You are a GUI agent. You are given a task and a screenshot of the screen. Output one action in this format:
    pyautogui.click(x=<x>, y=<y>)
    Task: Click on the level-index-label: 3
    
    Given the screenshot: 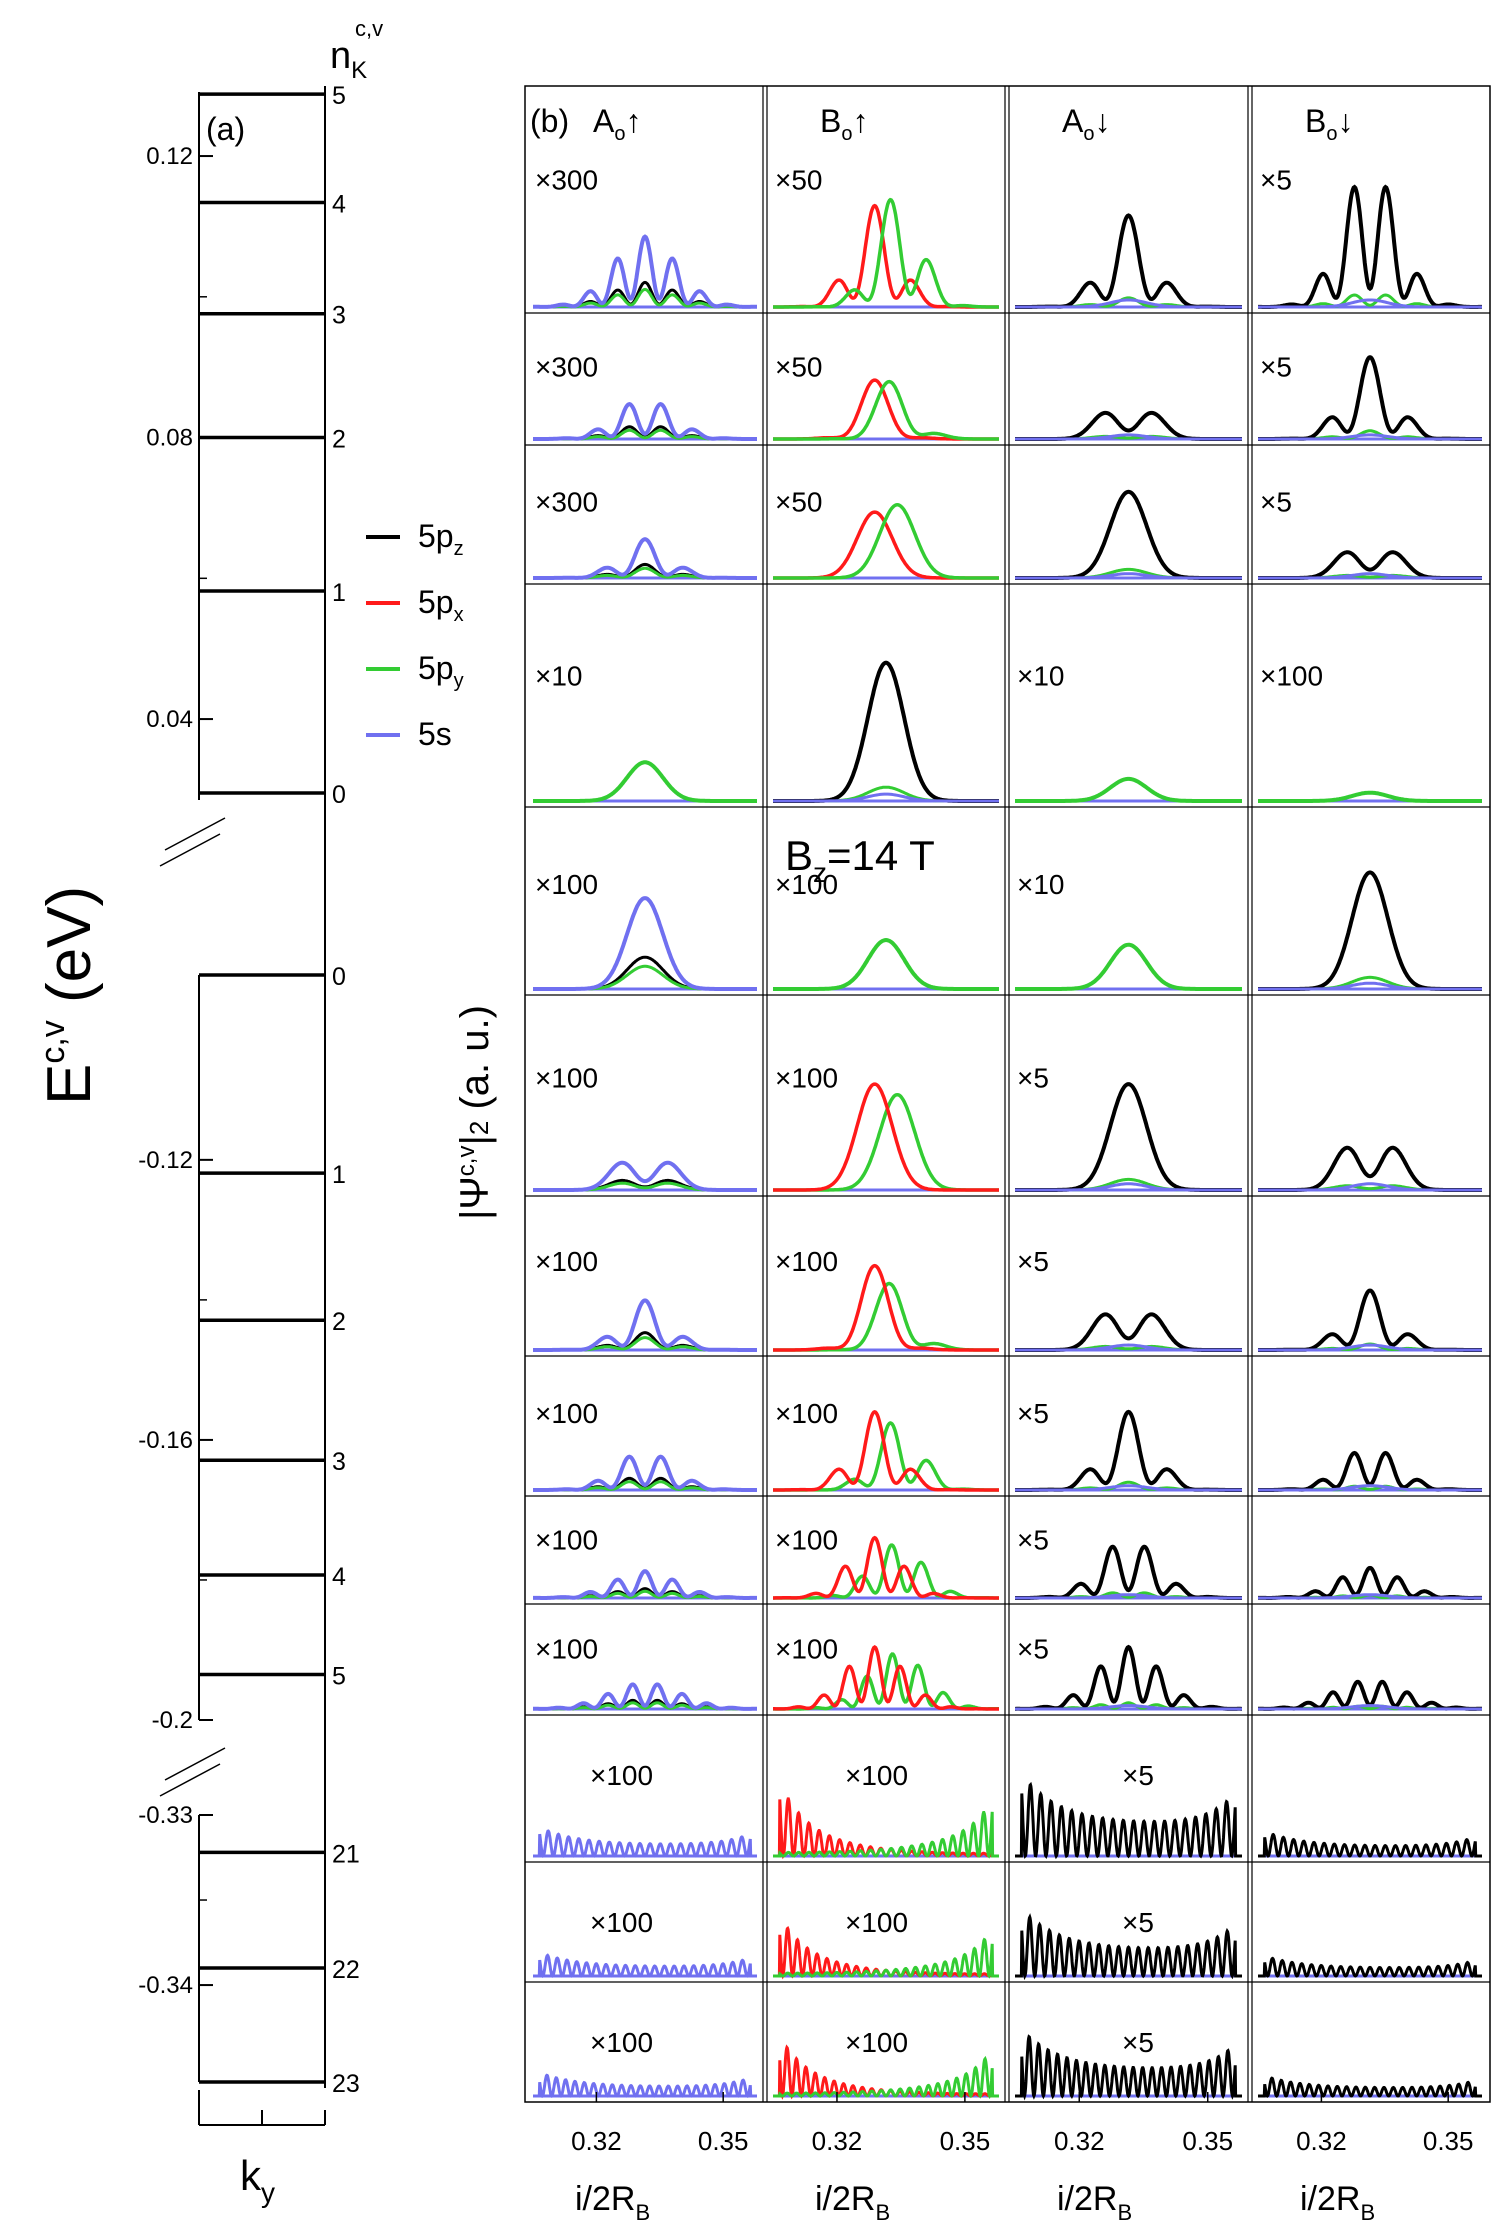 What is the action you would take?
    pyautogui.click(x=339, y=316)
    